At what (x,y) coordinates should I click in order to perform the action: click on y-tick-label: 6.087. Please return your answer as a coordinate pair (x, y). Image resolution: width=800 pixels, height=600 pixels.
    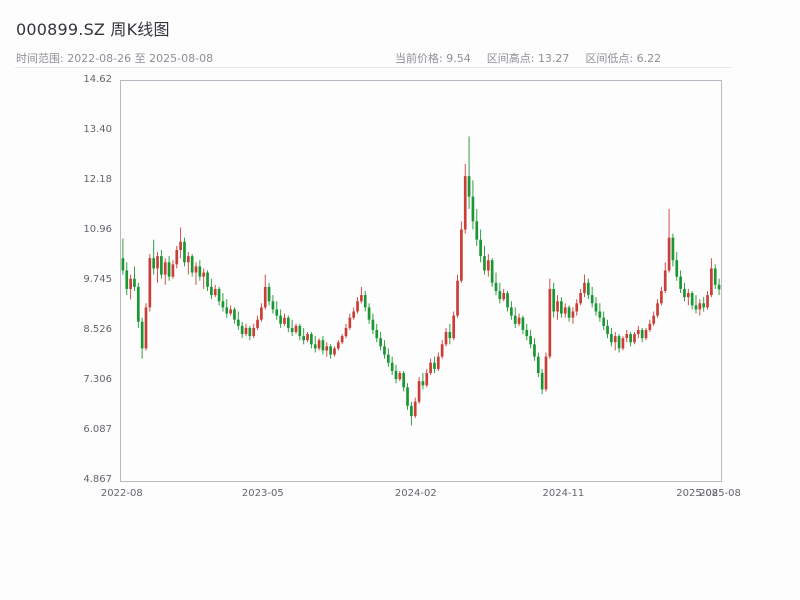
    Looking at the image, I should click on (97, 429).